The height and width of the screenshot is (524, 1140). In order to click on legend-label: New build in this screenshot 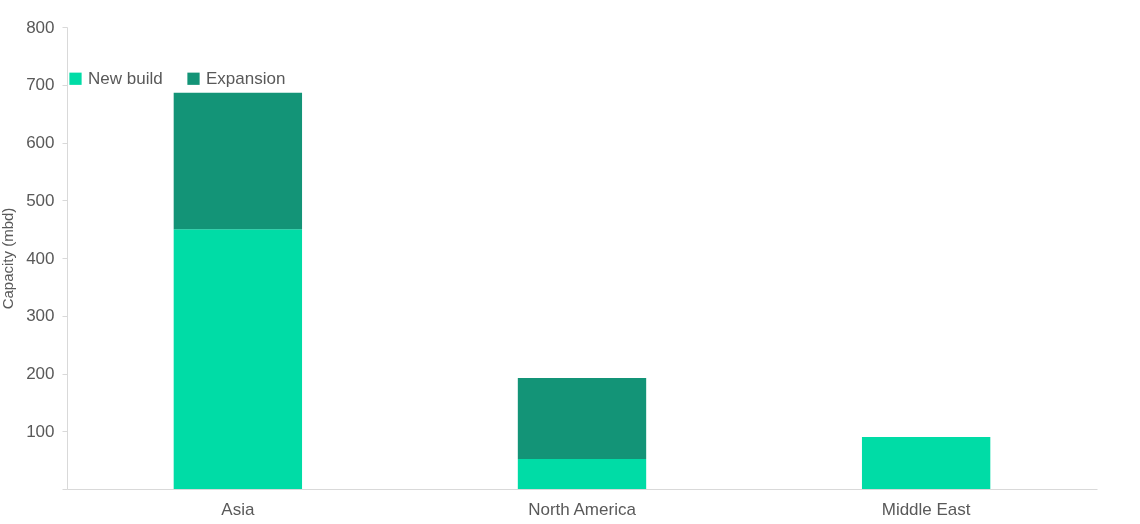, I will do `click(125, 78)`.